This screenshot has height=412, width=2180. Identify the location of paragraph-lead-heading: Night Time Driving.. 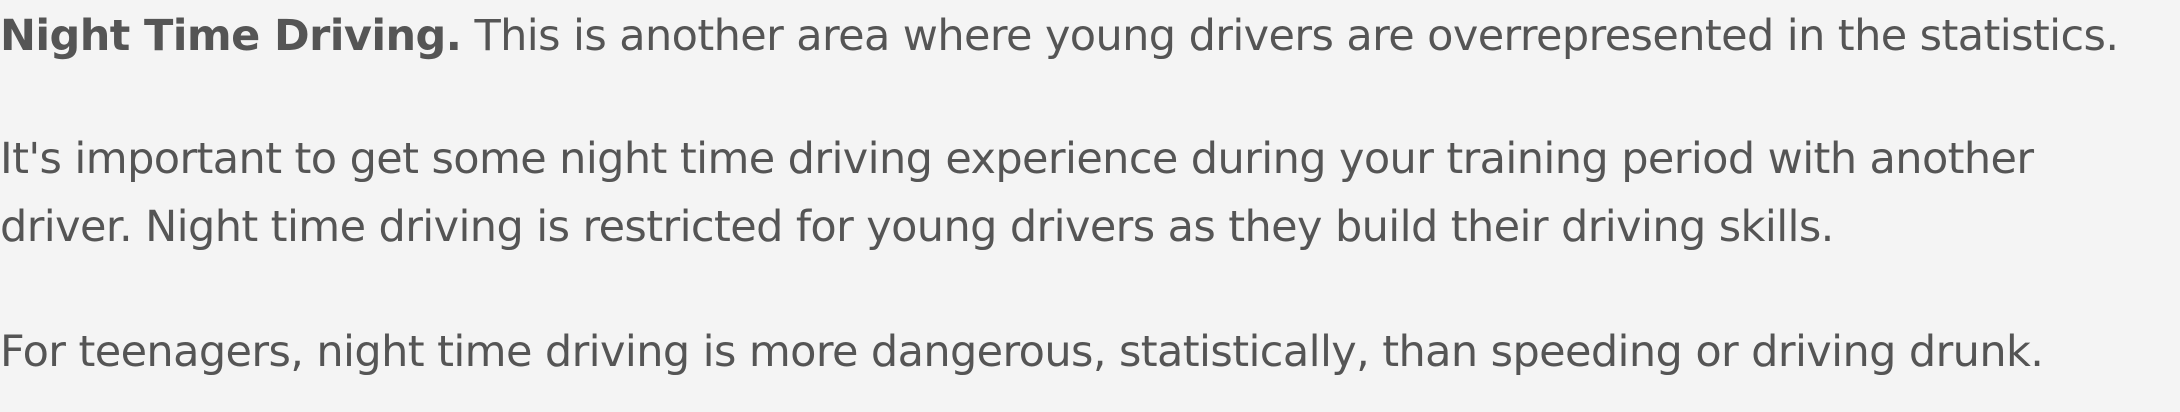
(231, 36).